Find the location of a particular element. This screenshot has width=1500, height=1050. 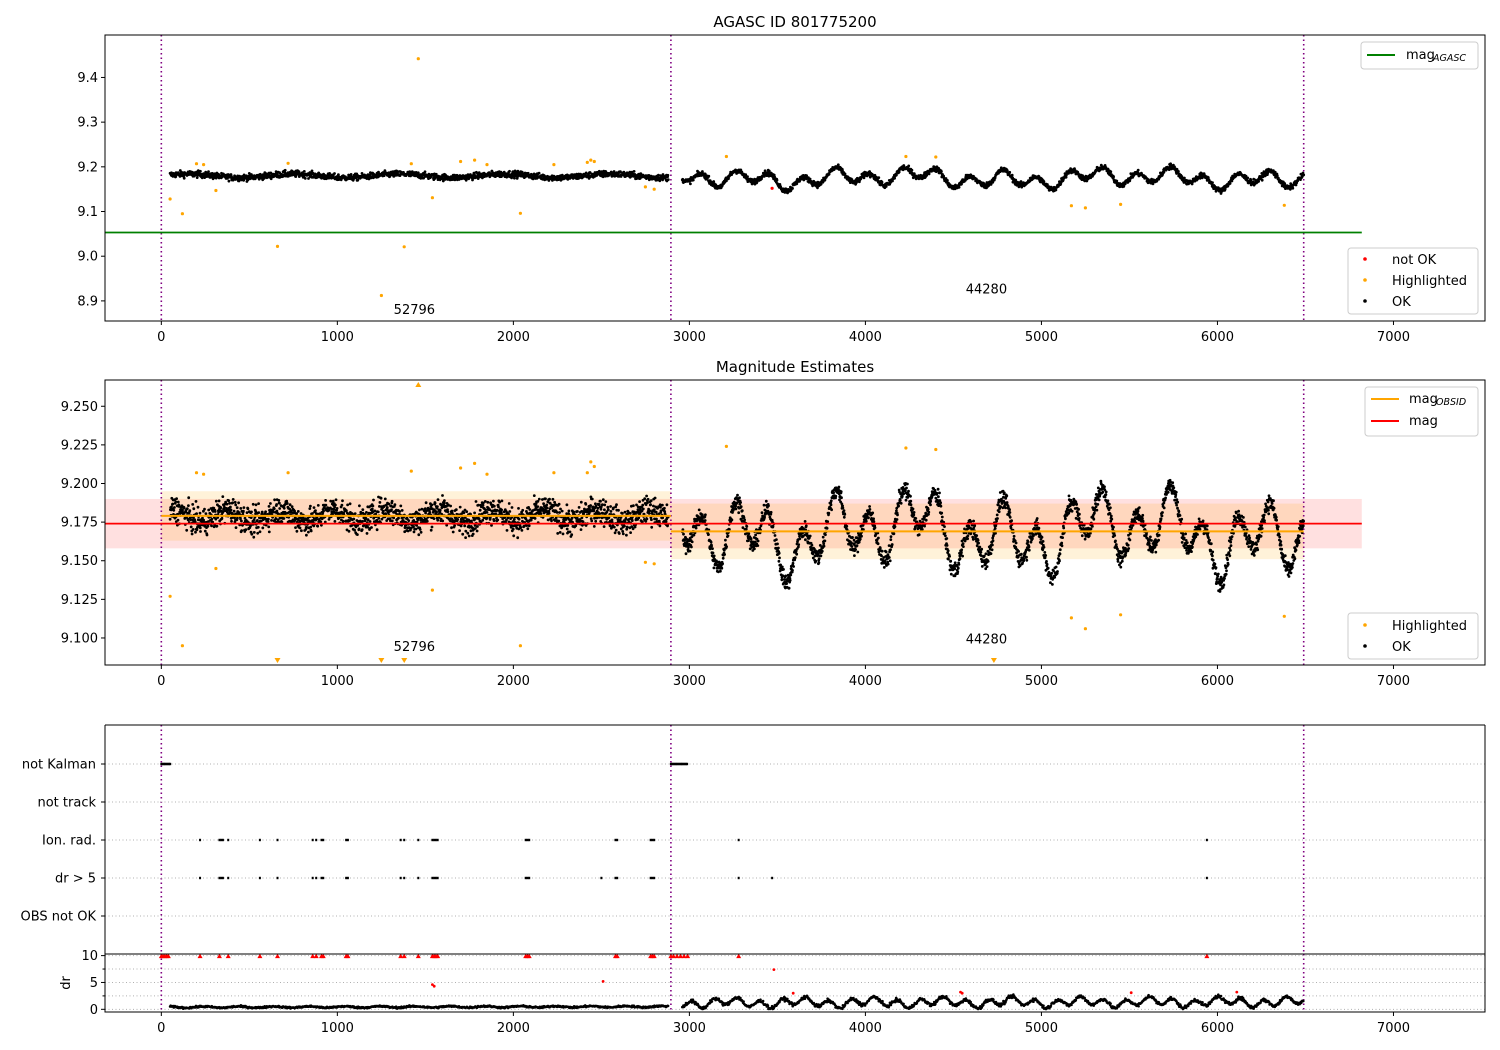

offscale-low-marker is located at coordinates (404, 660).